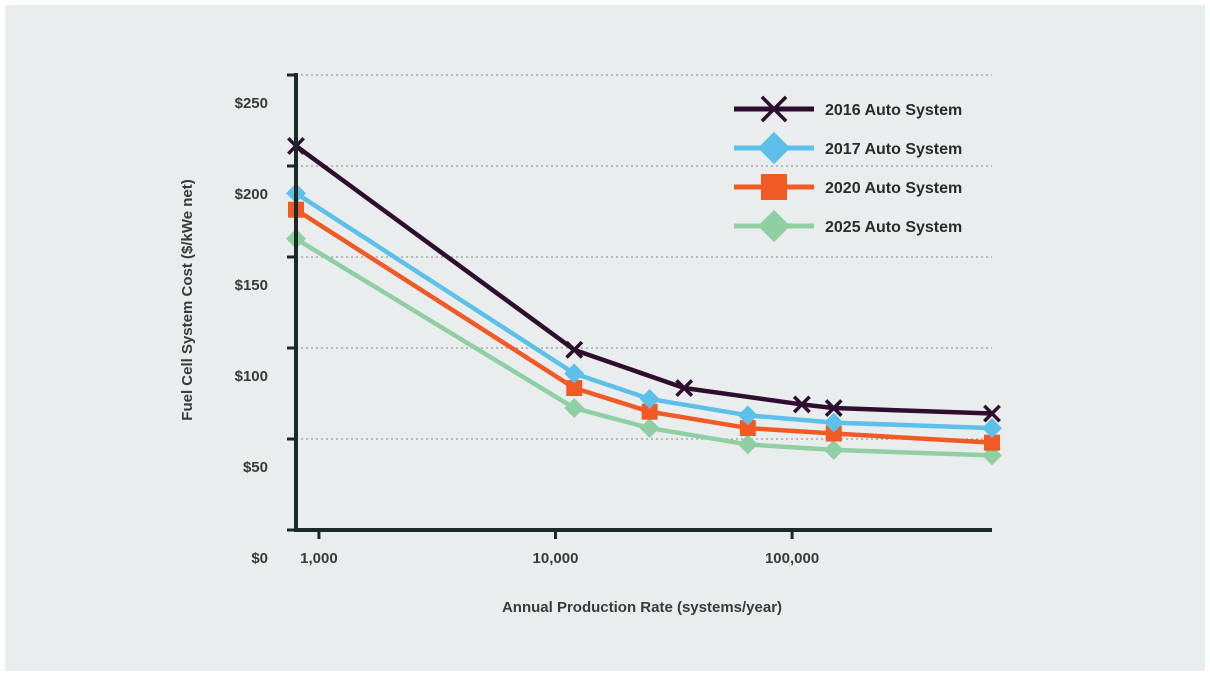  What do you see at coordinates (642, 607) in the screenshot?
I see `x-axis-title: Annual Production Rate (systems/year)` at bounding box center [642, 607].